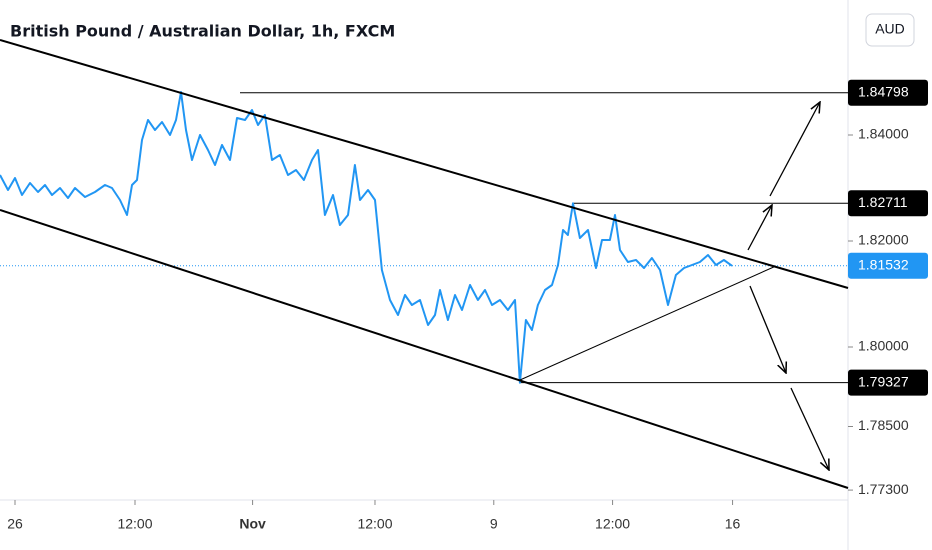 The height and width of the screenshot is (550, 932). I want to click on y-tick-label: 1.78500, so click(883, 425).